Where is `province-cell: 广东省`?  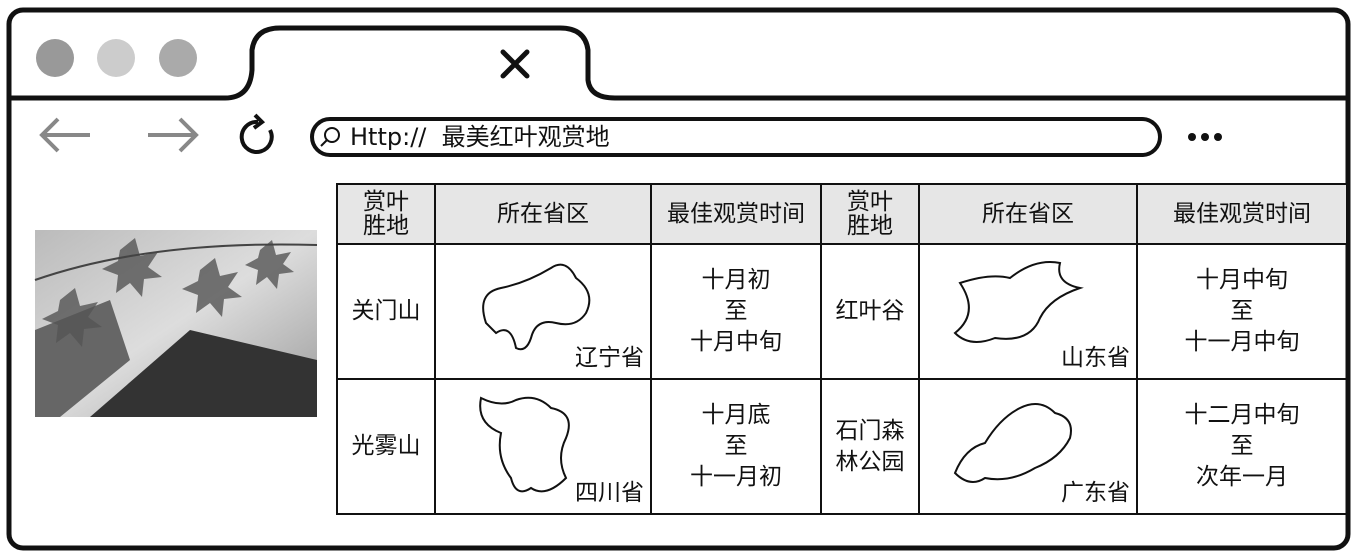 province-cell: 广东省 is located at coordinates (1028, 446).